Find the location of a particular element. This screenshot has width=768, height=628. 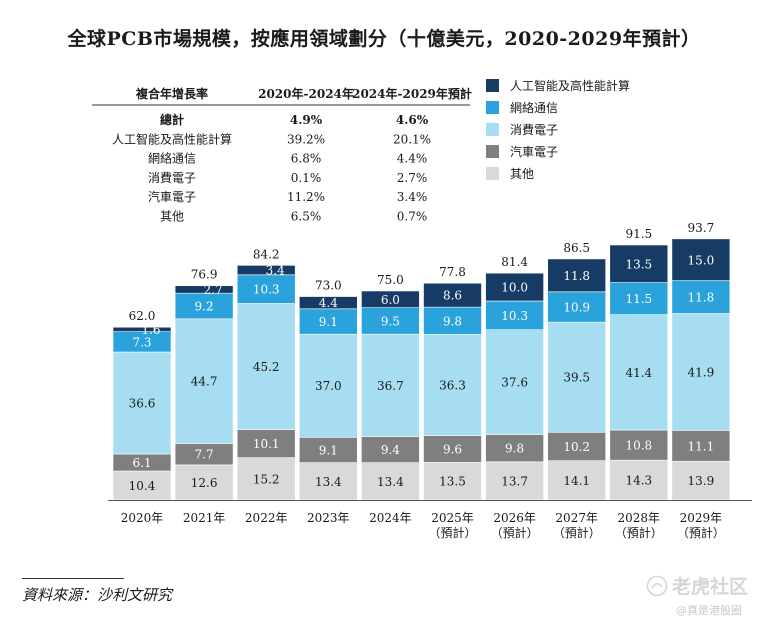

bar-total-label: 73.0 is located at coordinates (328, 286).